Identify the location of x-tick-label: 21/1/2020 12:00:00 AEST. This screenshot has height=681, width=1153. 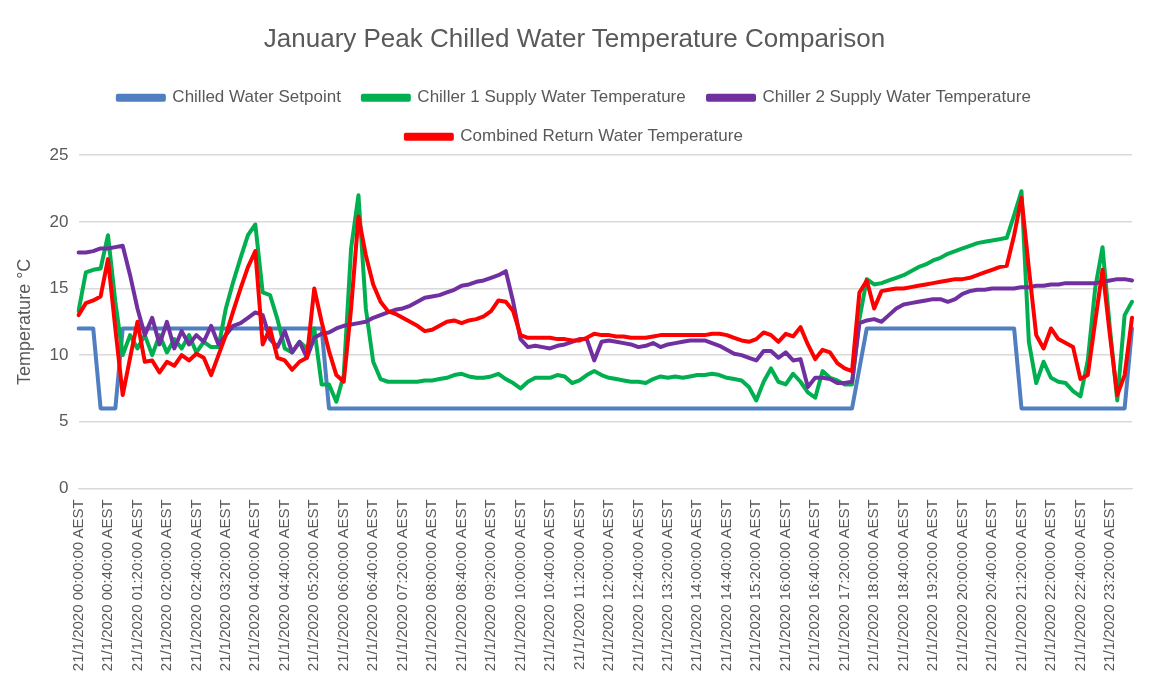
(608, 585).